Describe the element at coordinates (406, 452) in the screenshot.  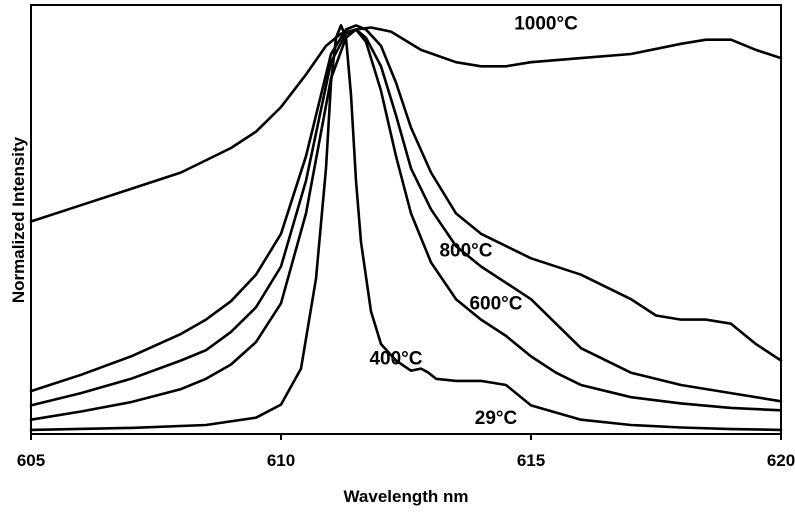
I see `x-tick-layer: 605 610 615 620` at that location.